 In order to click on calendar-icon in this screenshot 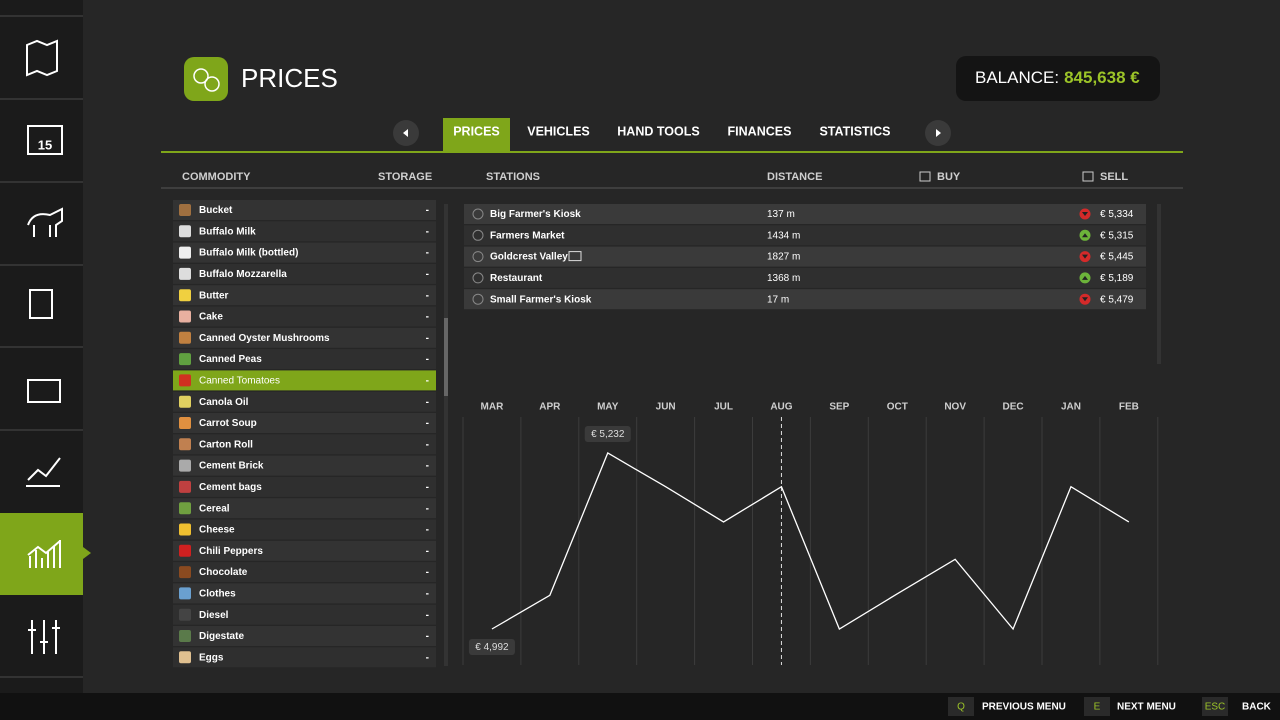, I will do `click(45, 140)`.